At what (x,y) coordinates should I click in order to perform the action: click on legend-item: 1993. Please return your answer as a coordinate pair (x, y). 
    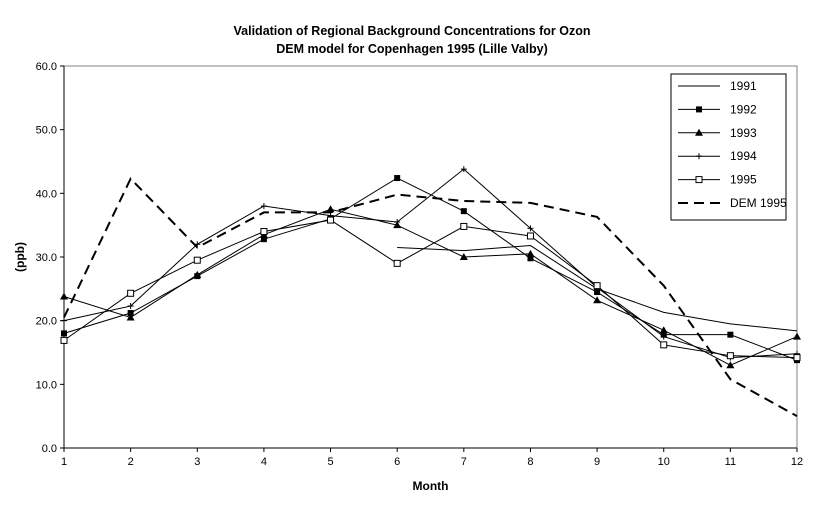
    Looking at the image, I should click on (717, 133).